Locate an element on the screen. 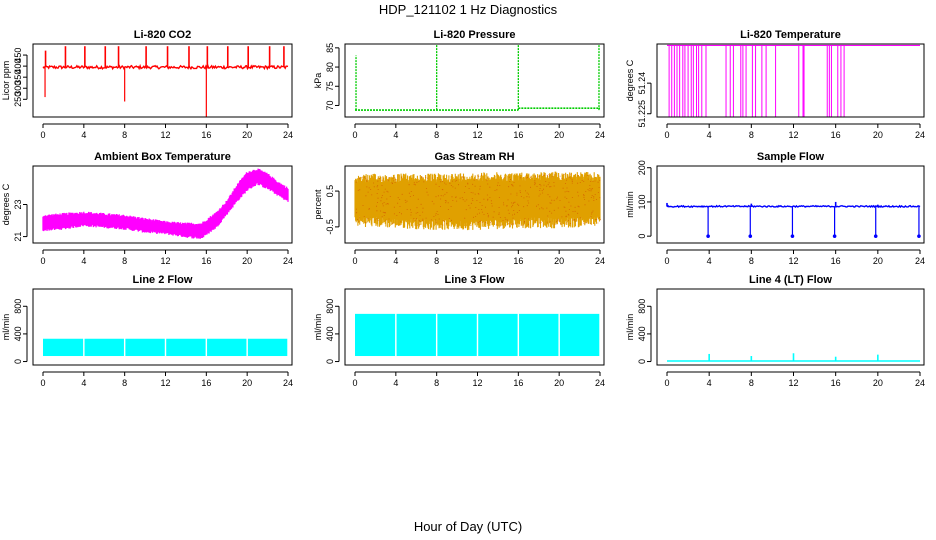 This screenshot has width=936, height=540. series-band is located at coordinates (165, 203).